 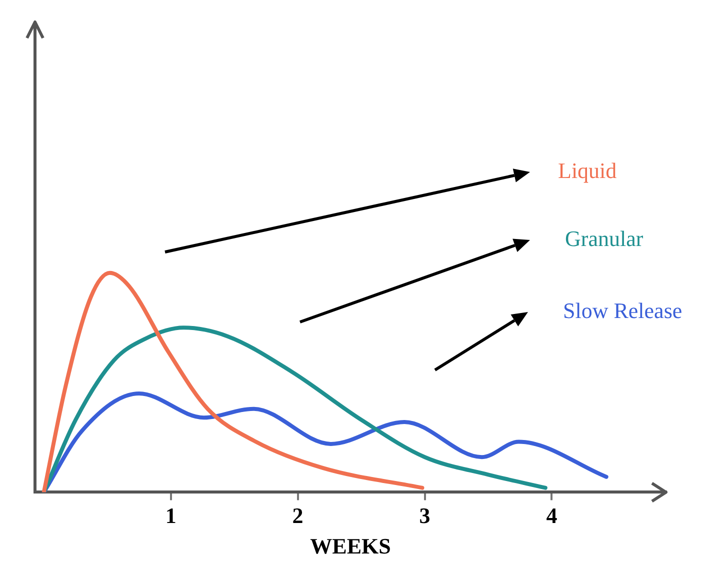 I want to click on x-tick-label: 3, so click(x=424, y=515).